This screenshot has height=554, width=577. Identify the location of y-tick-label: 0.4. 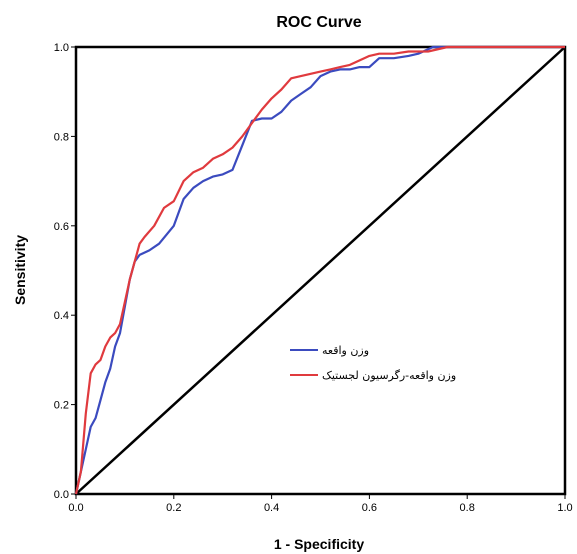
(61, 316).